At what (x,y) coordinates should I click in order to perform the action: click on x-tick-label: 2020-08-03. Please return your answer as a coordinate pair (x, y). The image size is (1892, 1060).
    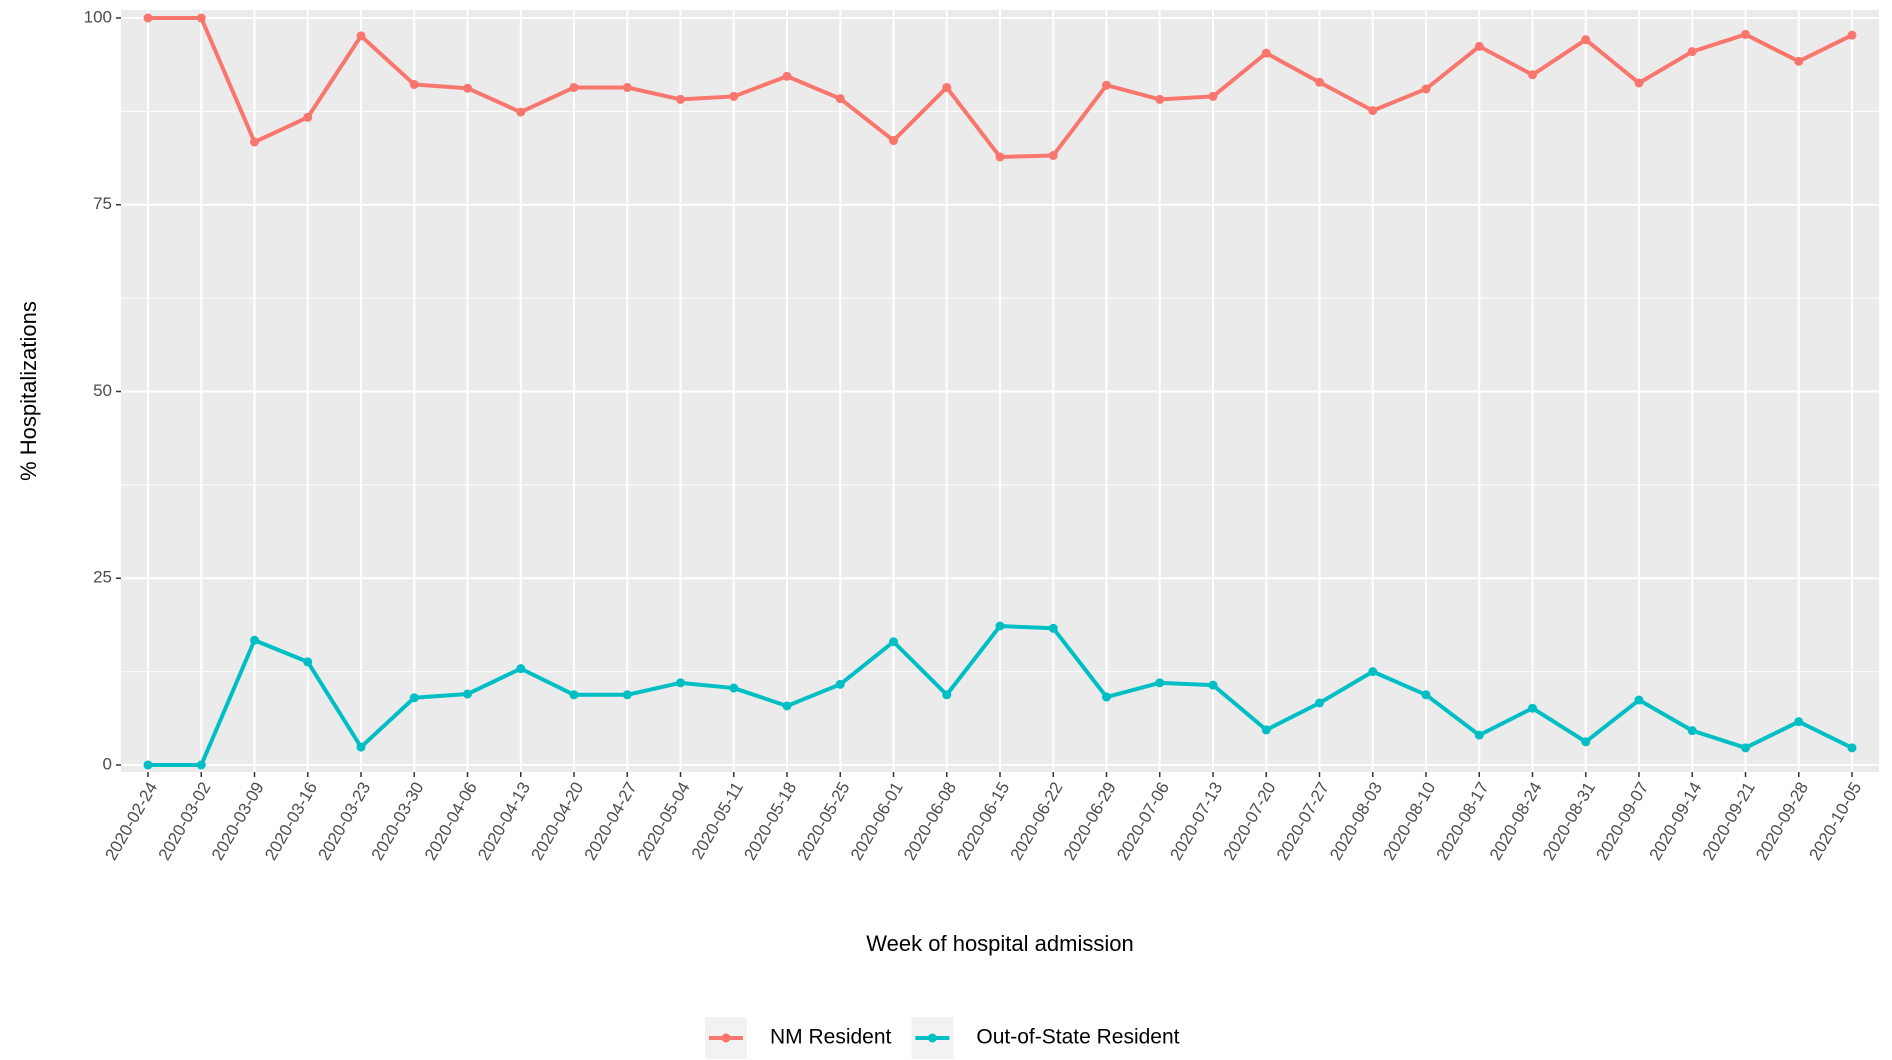
    Looking at the image, I should click on (1356, 821).